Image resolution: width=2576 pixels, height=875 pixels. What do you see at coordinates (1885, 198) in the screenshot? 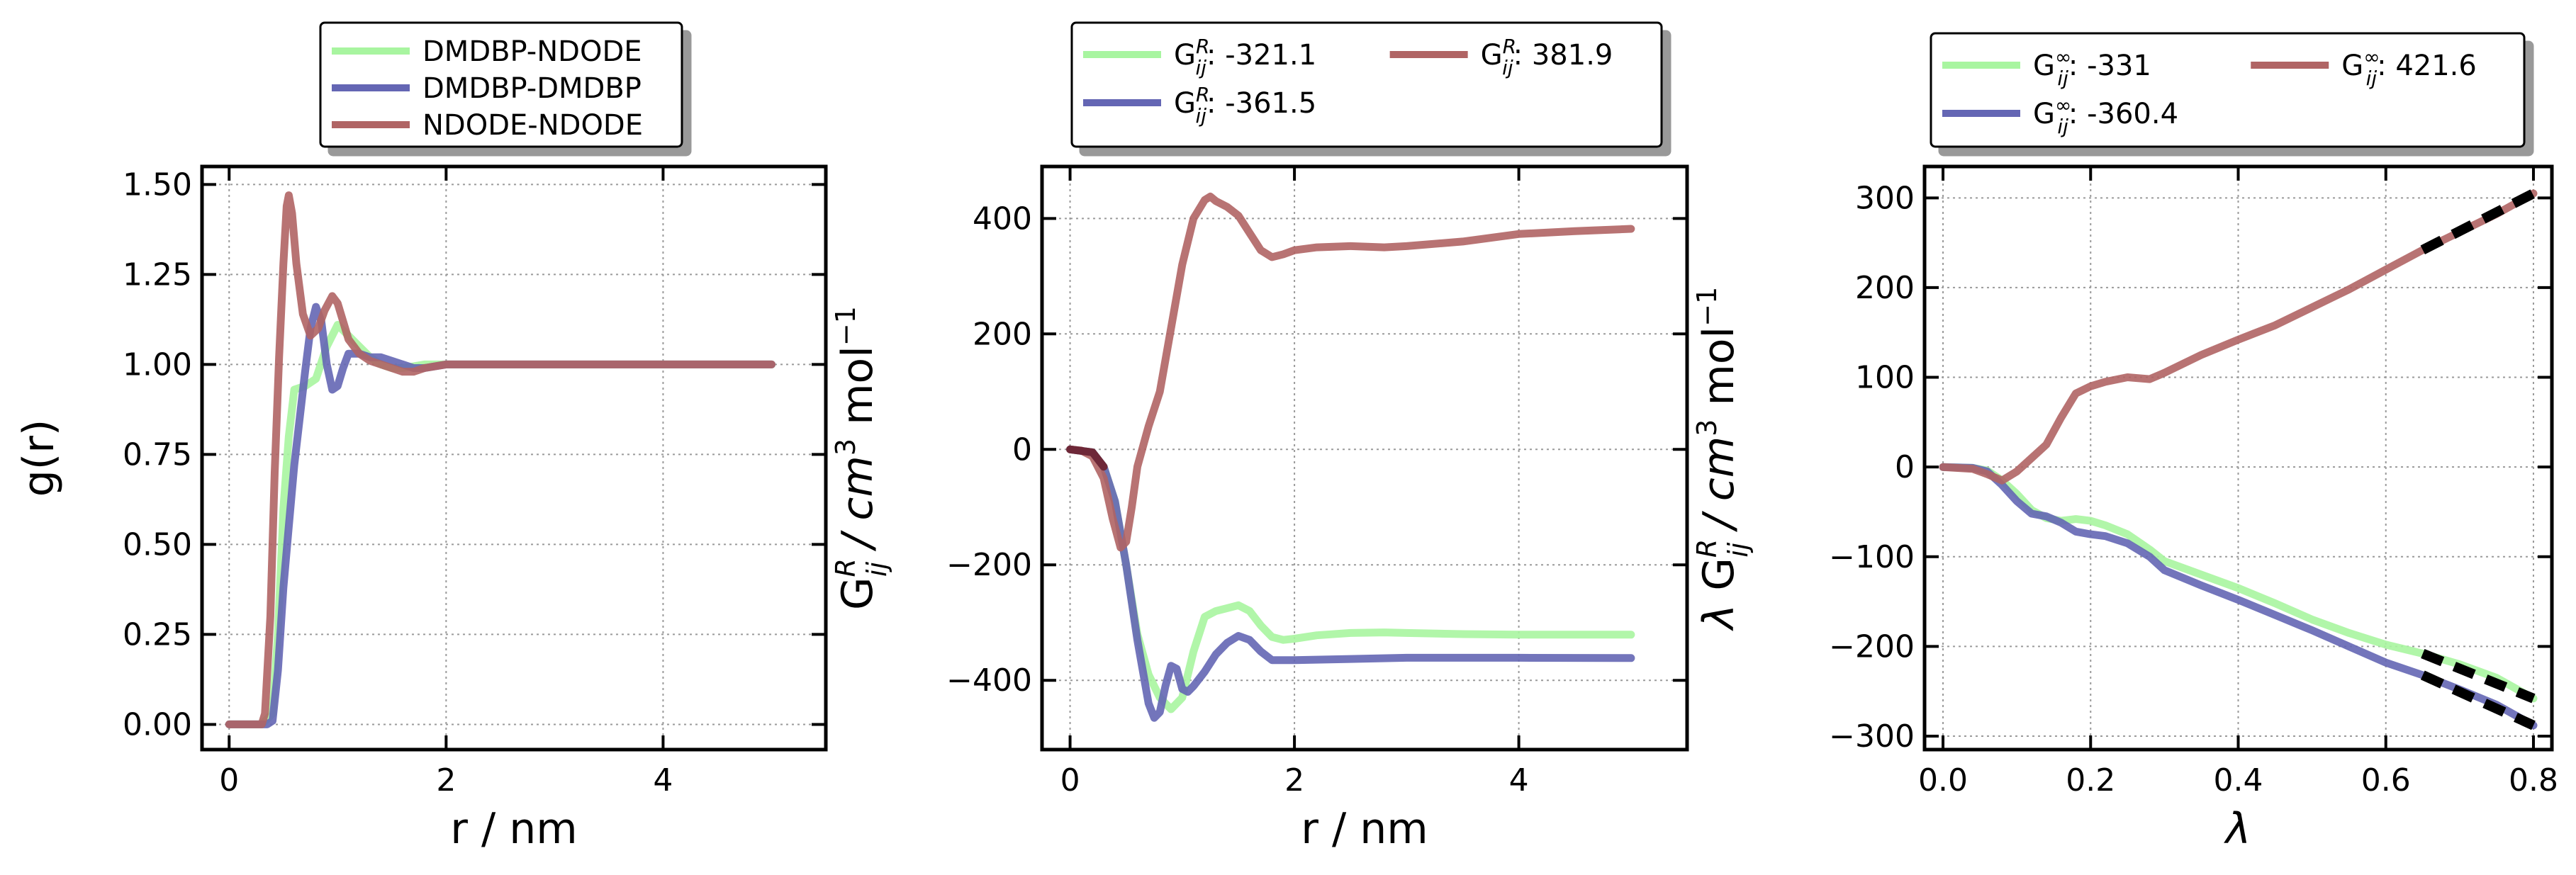
I see `y-tick-label: 300` at bounding box center [1885, 198].